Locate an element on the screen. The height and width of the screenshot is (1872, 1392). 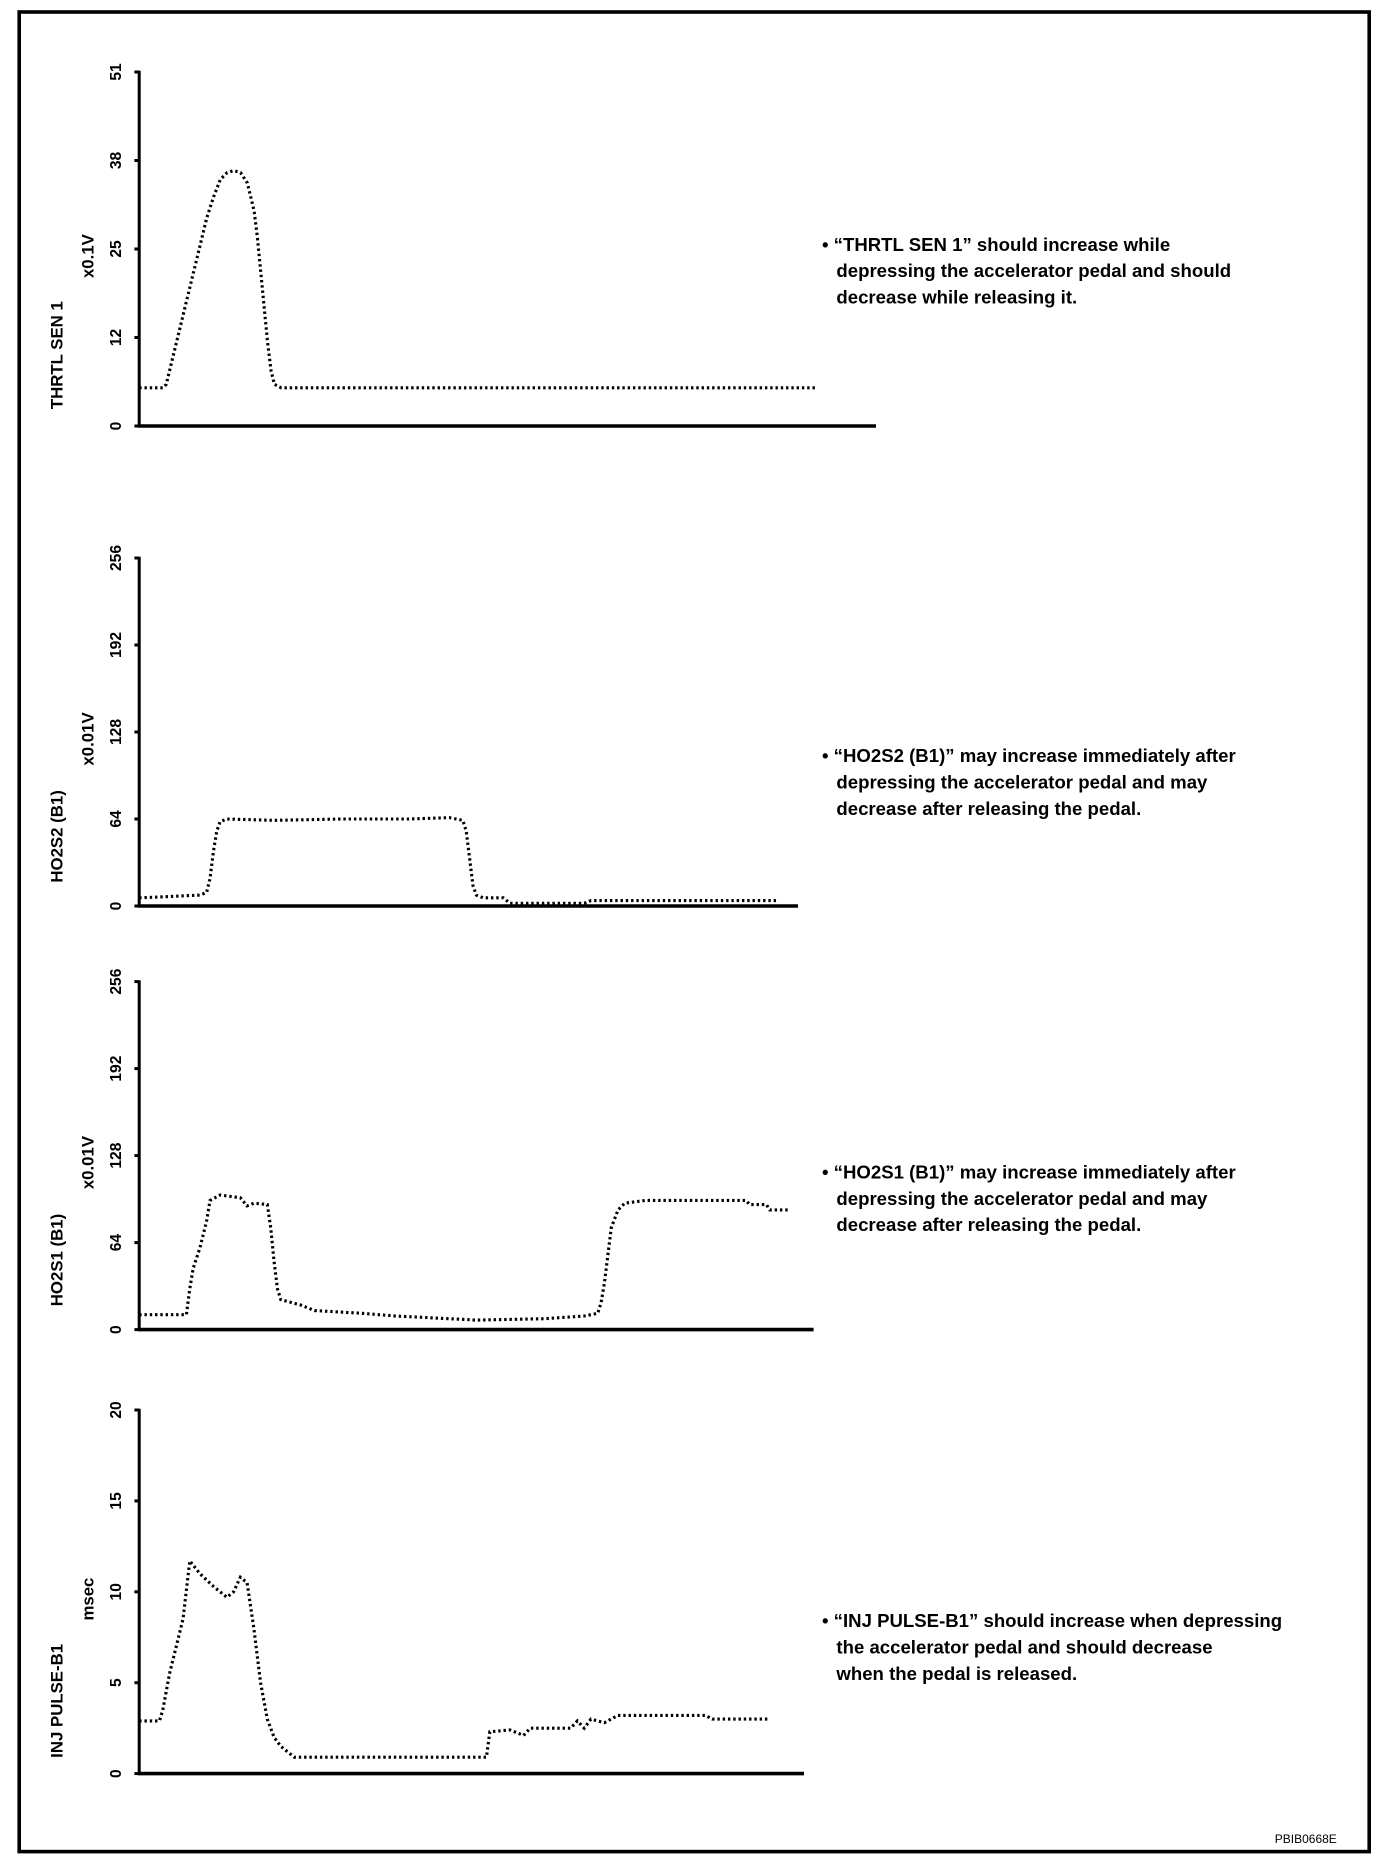
y-tick-label: 25 is located at coordinates (116, 249).